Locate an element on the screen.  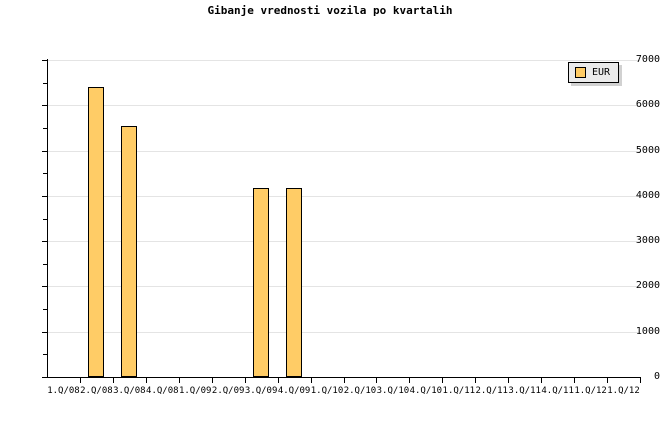
x-axis-line is located at coordinates (344, 377).